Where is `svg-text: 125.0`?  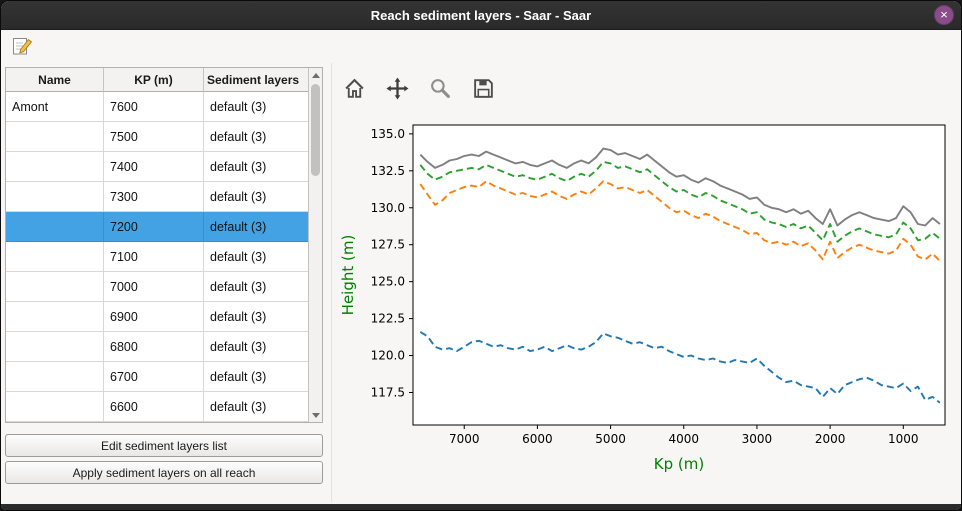 svg-text: 125.0 is located at coordinates (388, 282).